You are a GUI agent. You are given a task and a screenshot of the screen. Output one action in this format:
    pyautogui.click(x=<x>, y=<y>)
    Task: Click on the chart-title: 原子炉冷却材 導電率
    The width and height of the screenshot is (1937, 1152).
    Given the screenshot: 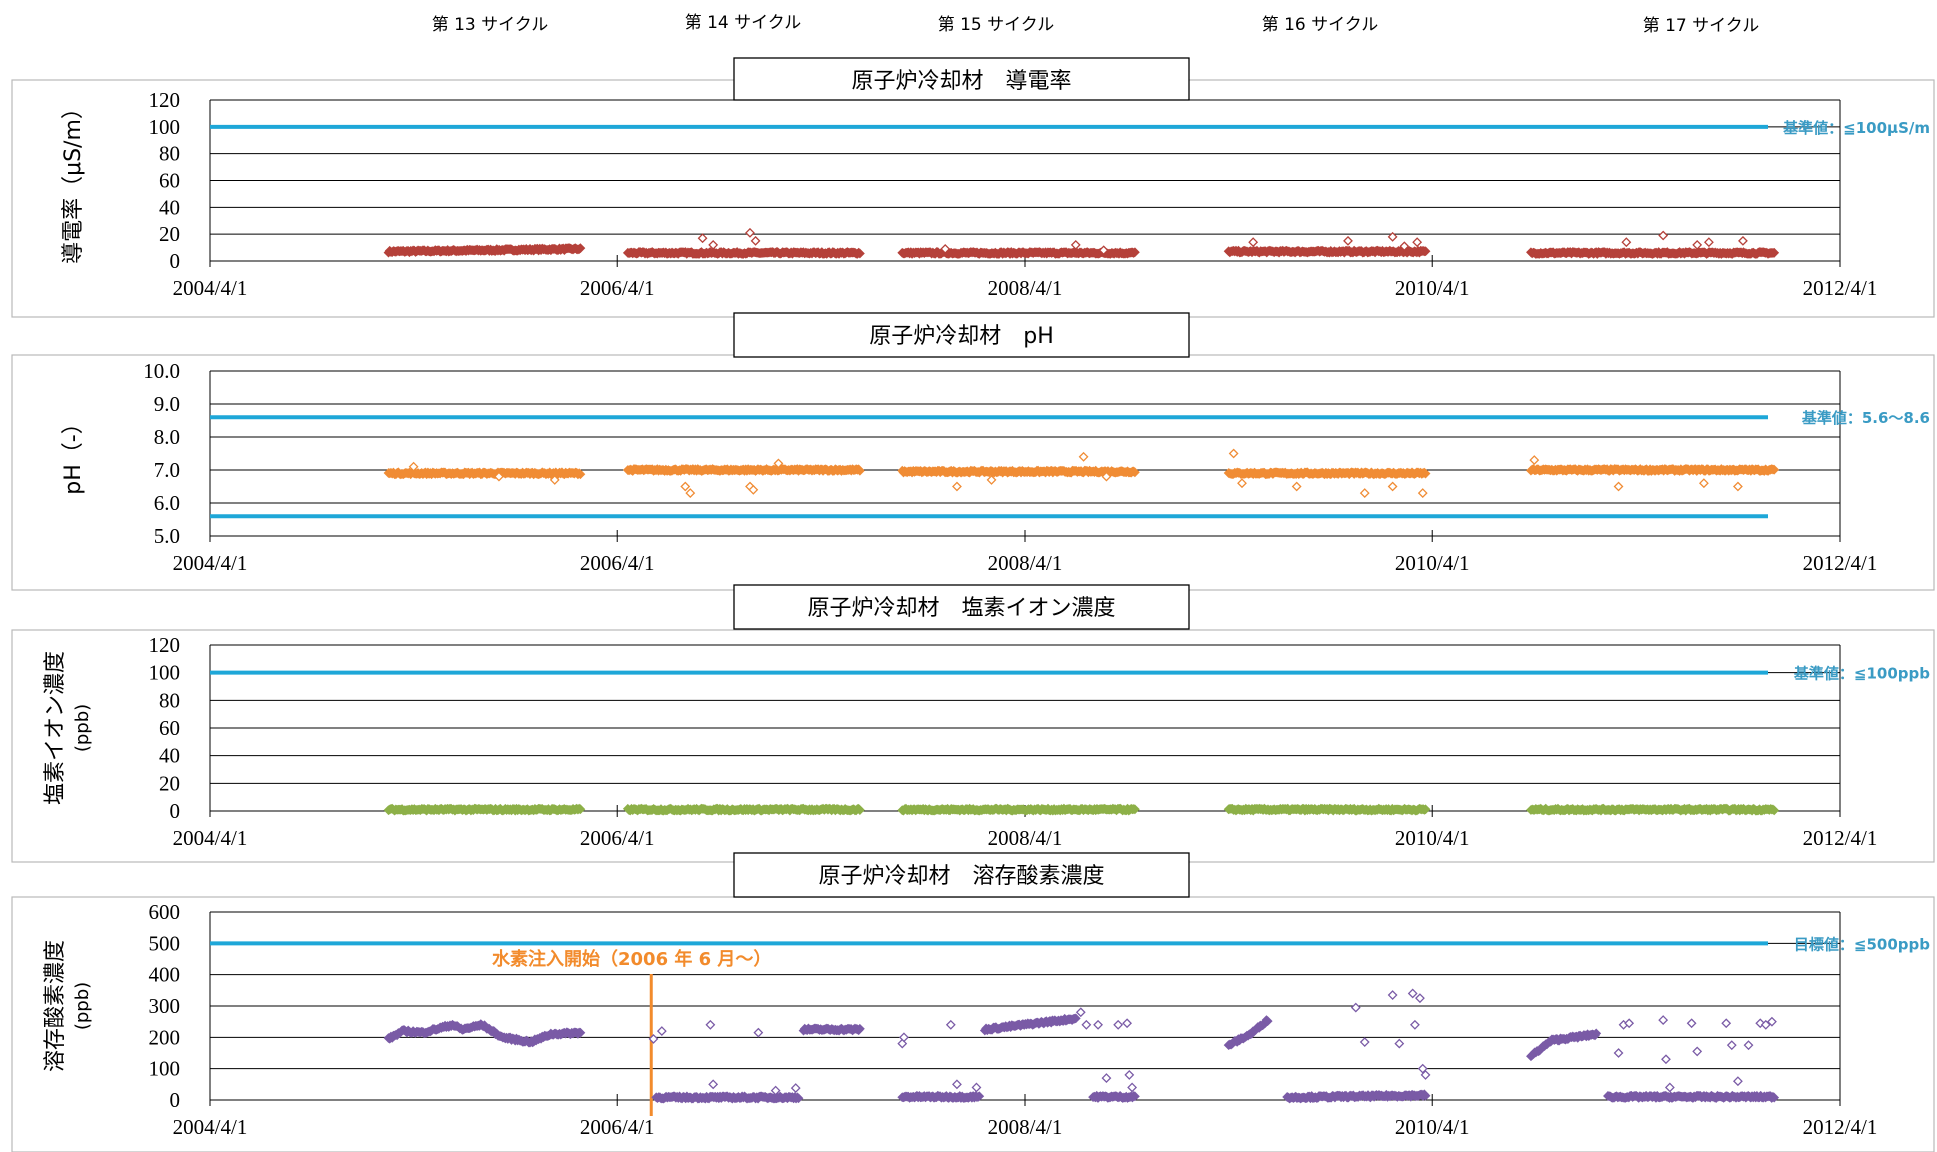 What is the action you would take?
    pyautogui.click(x=961, y=81)
    